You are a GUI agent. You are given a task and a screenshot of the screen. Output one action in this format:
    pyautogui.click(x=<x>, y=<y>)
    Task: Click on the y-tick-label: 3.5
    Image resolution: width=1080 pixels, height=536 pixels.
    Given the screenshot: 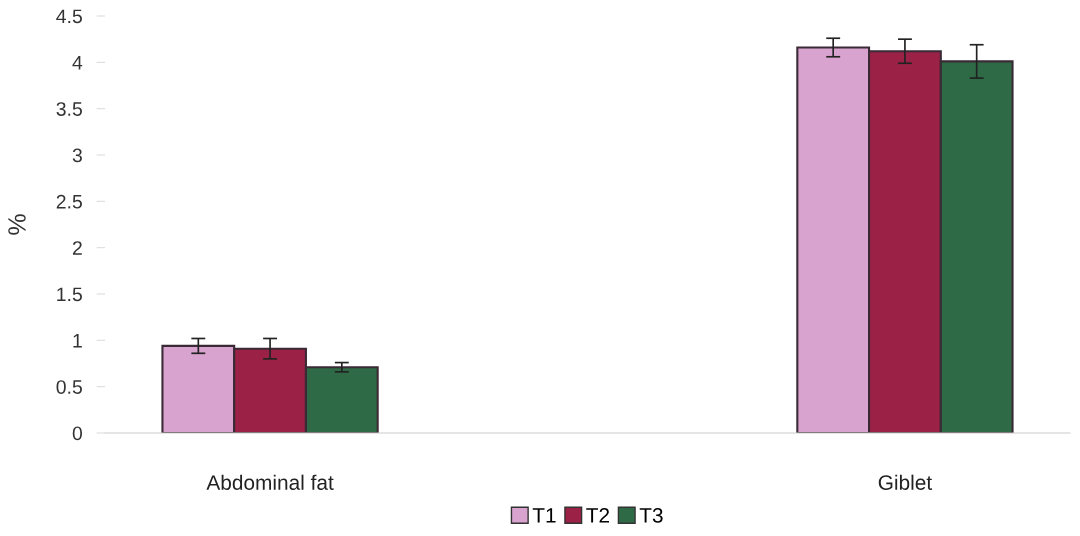 What is the action you would take?
    pyautogui.click(x=69, y=109)
    